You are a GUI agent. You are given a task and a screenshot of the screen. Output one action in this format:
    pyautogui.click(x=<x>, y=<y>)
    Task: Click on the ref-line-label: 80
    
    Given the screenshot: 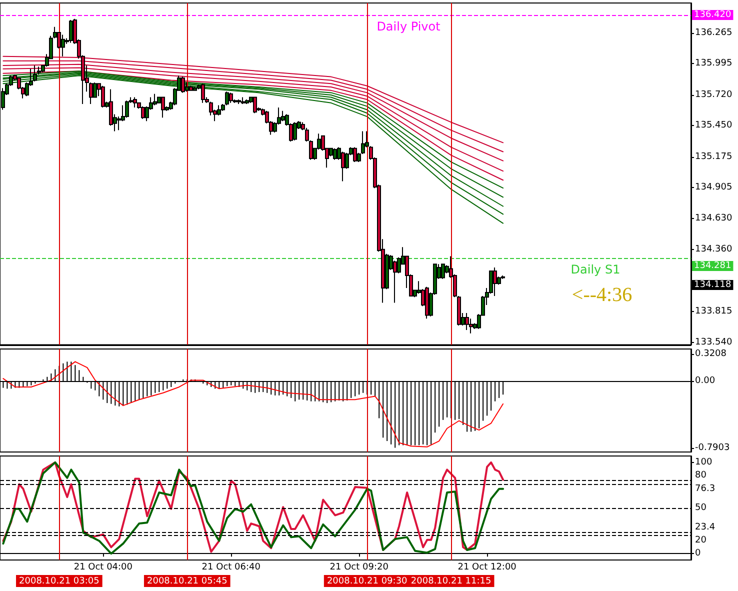 What is the action you would take?
    pyautogui.click(x=701, y=475)
    